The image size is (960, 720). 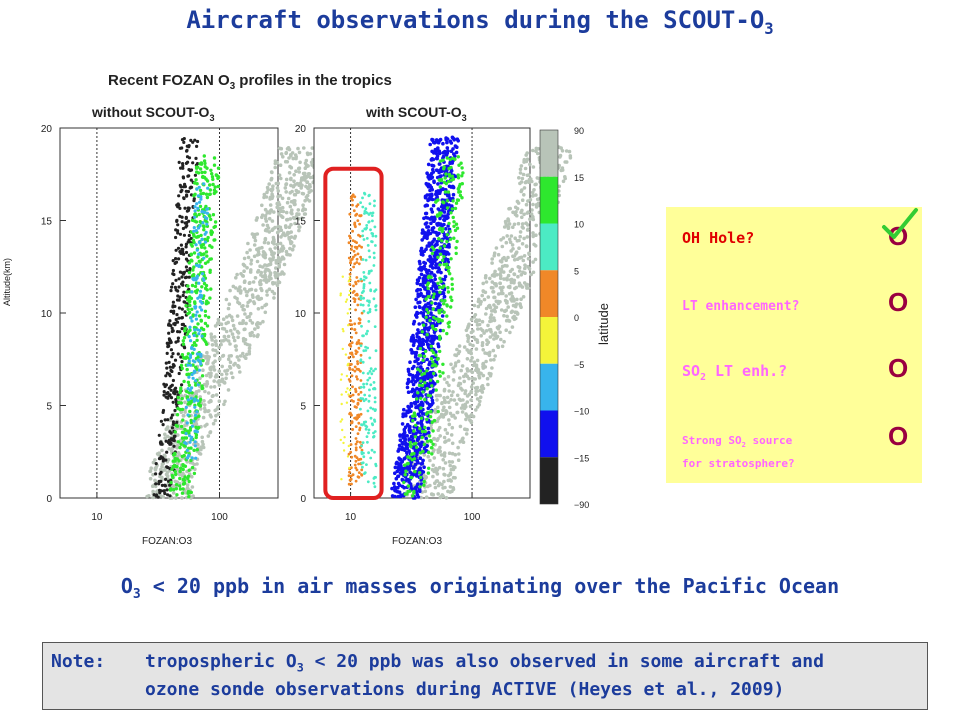 What do you see at coordinates (718, 238) in the screenshot?
I see `checklist-item-oh-hole: OH Hole?` at bounding box center [718, 238].